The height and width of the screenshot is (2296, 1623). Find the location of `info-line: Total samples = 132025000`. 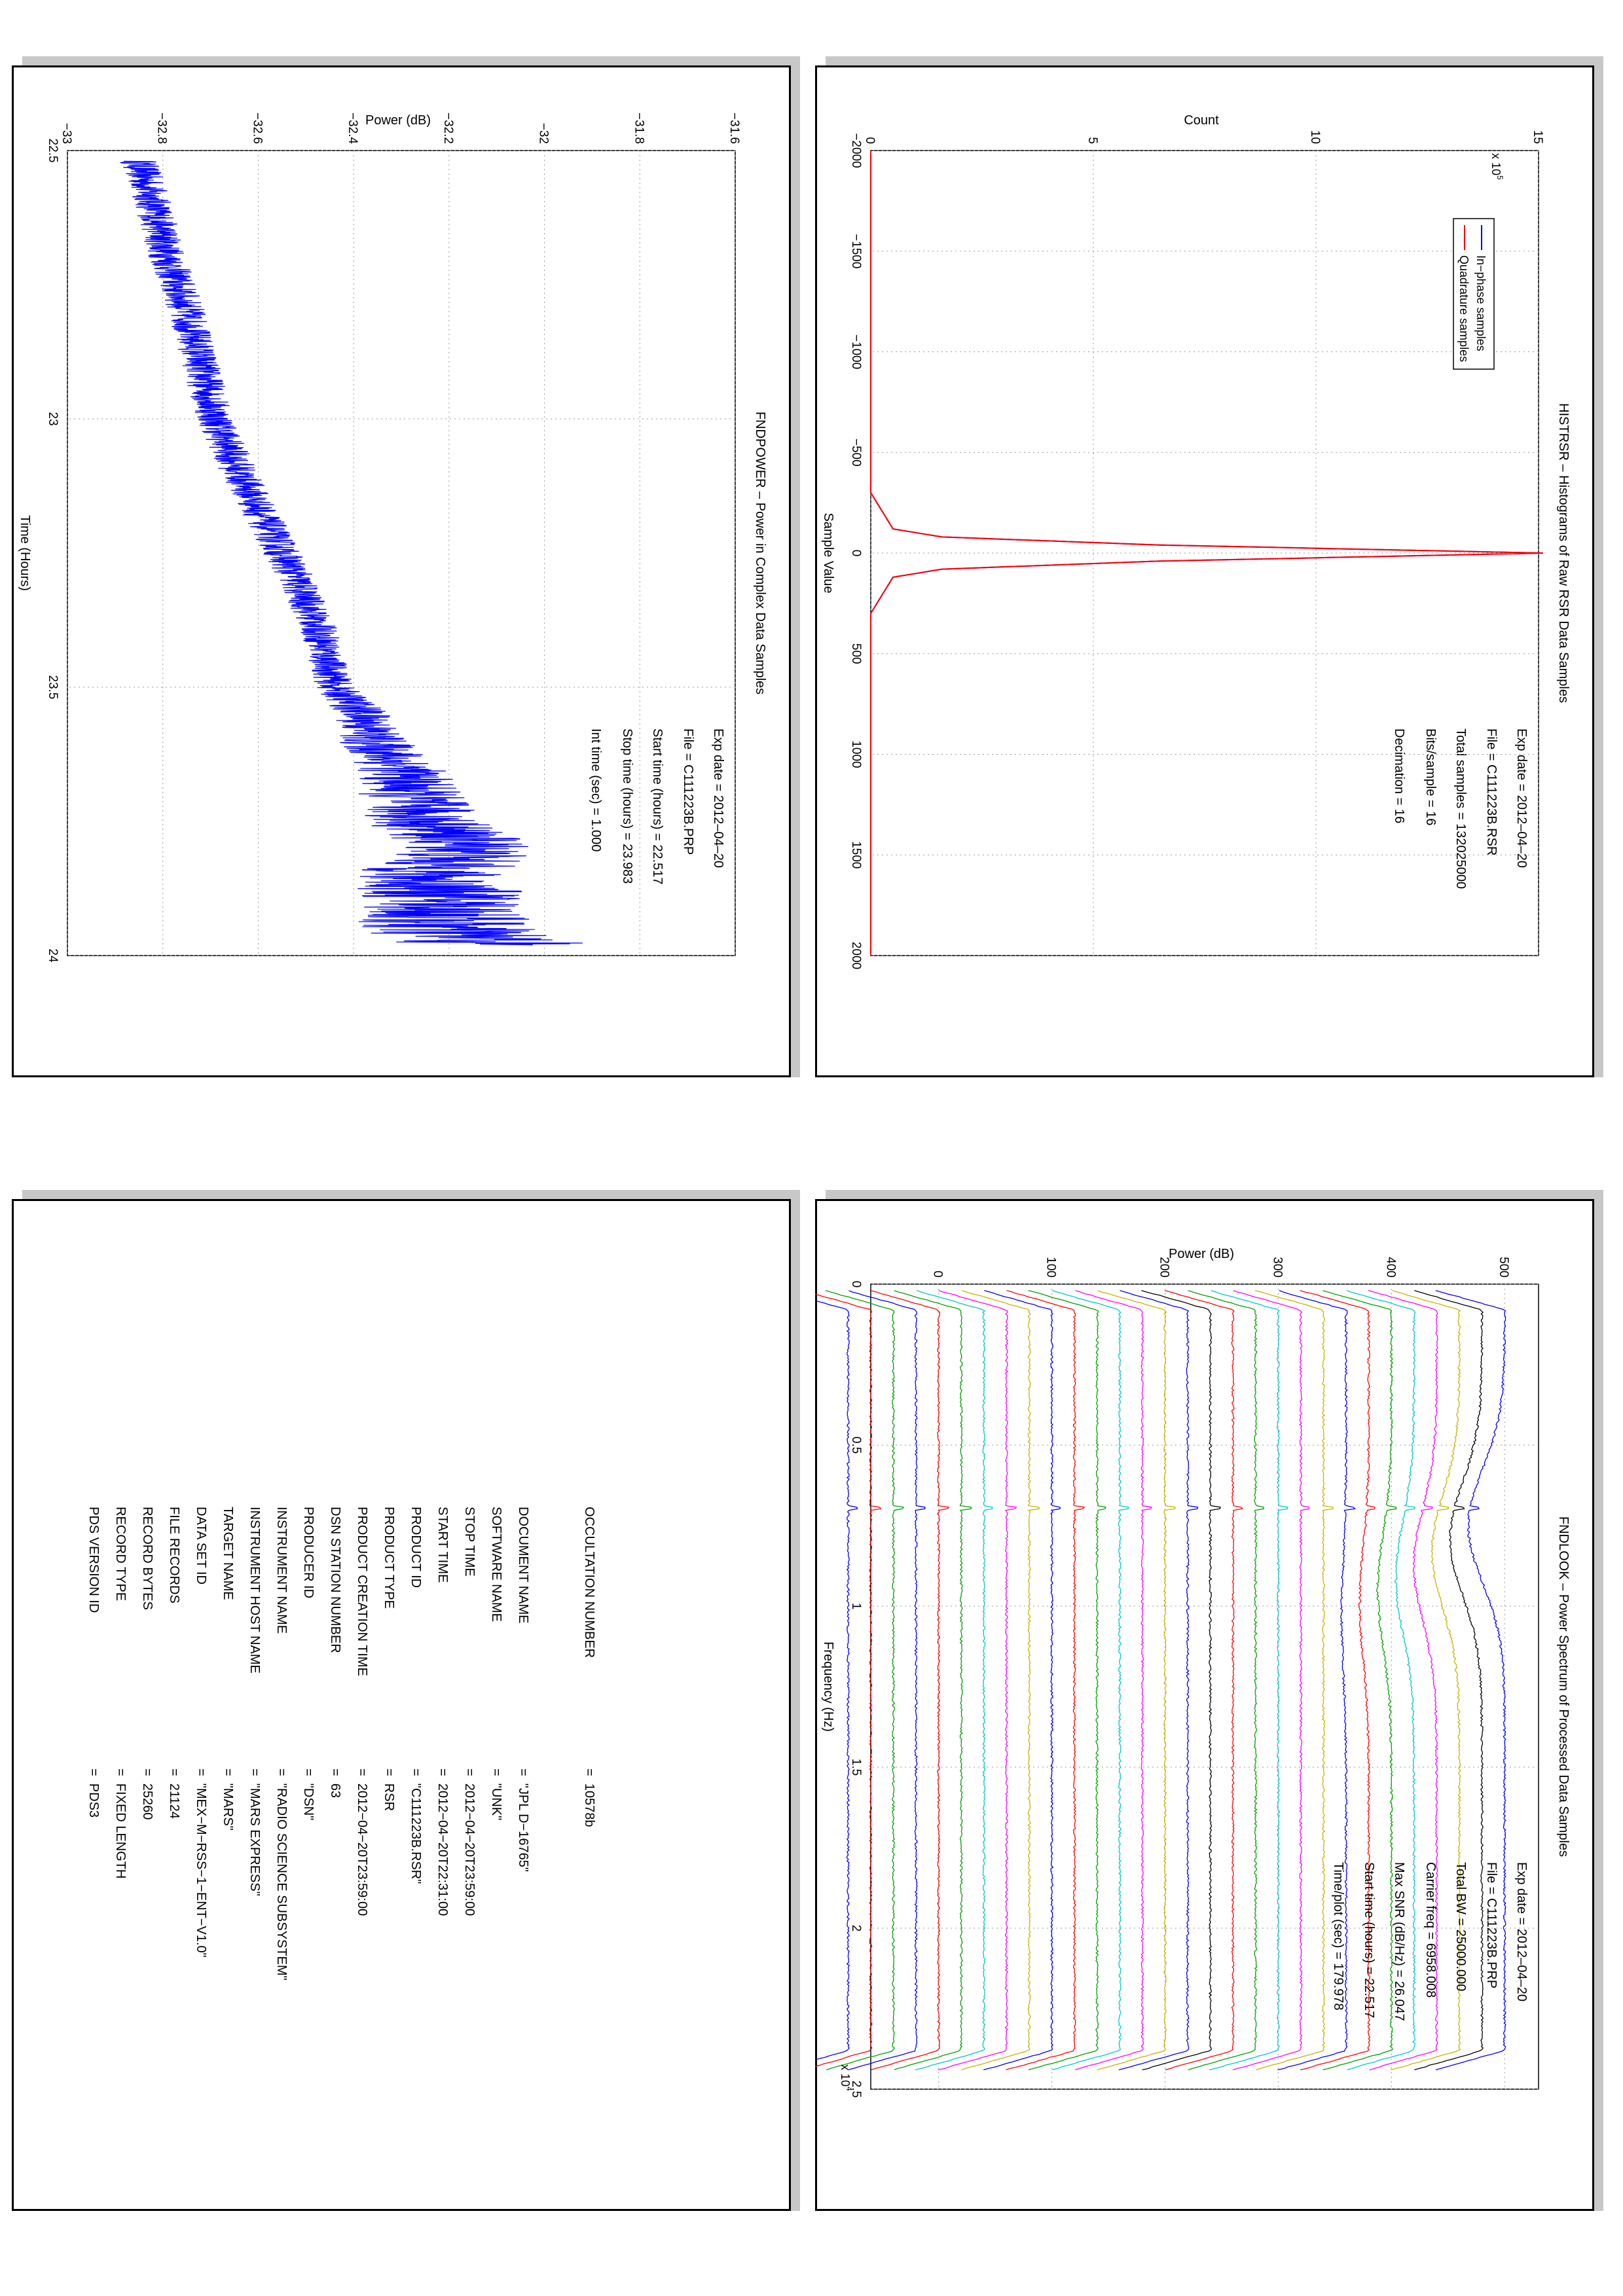

info-line: Total samples = 132025000 is located at coordinates (1460, 808).